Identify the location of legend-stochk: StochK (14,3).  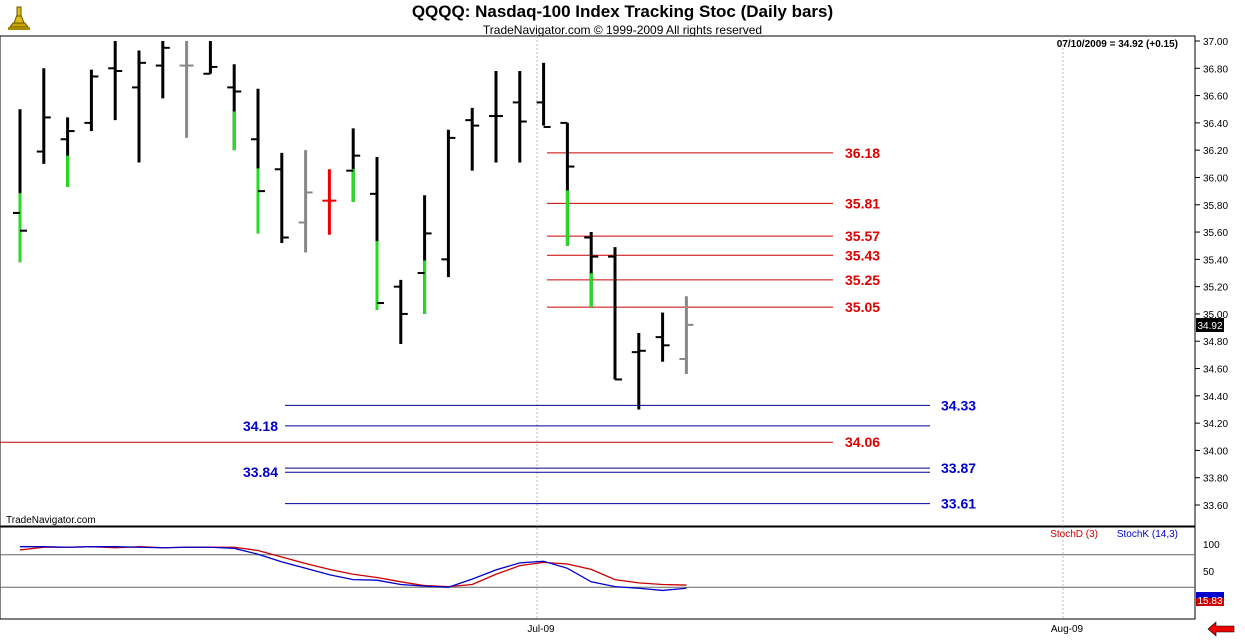
(1147, 534).